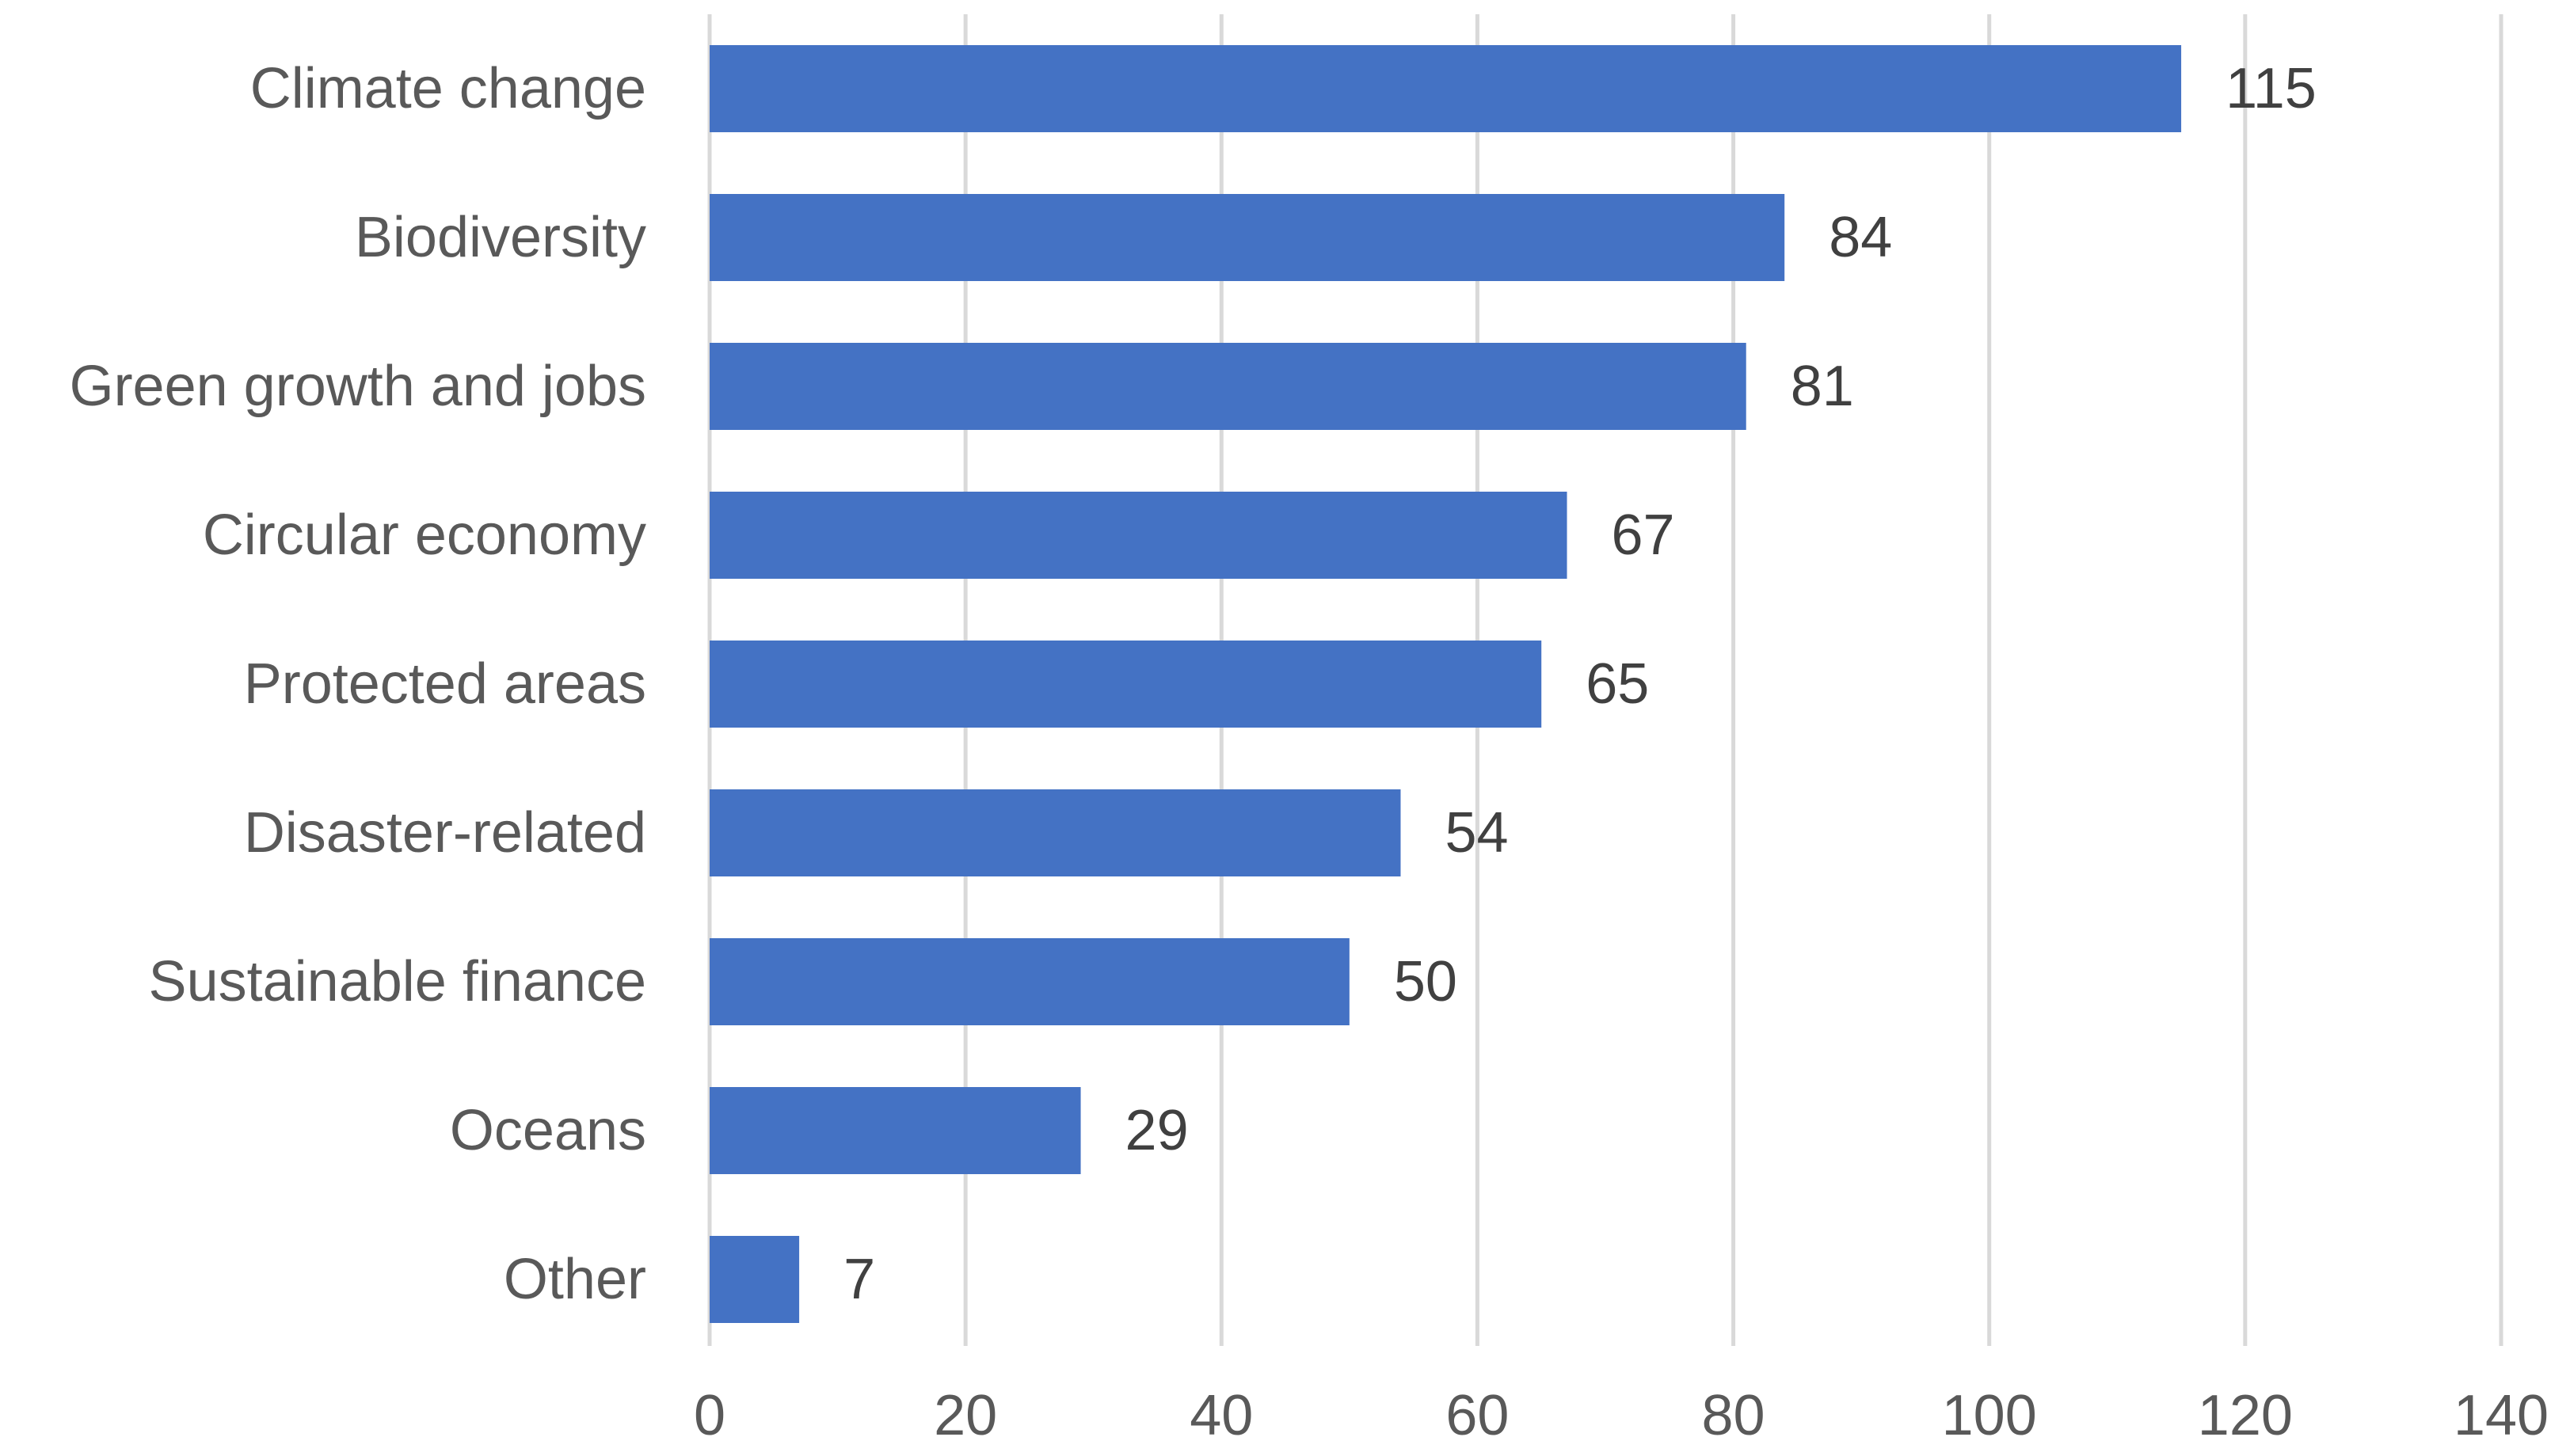  Describe the element at coordinates (575, 1279) in the screenshot. I see `category-label: Other` at that location.